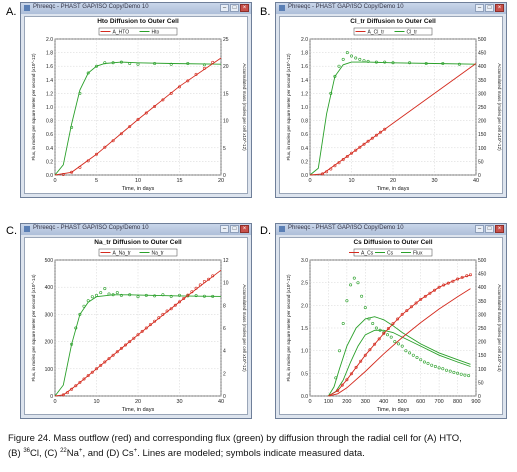 This screenshot has height=472, width=517. I want to click on y-tick-label-left: 0.8, so click(49, 122).